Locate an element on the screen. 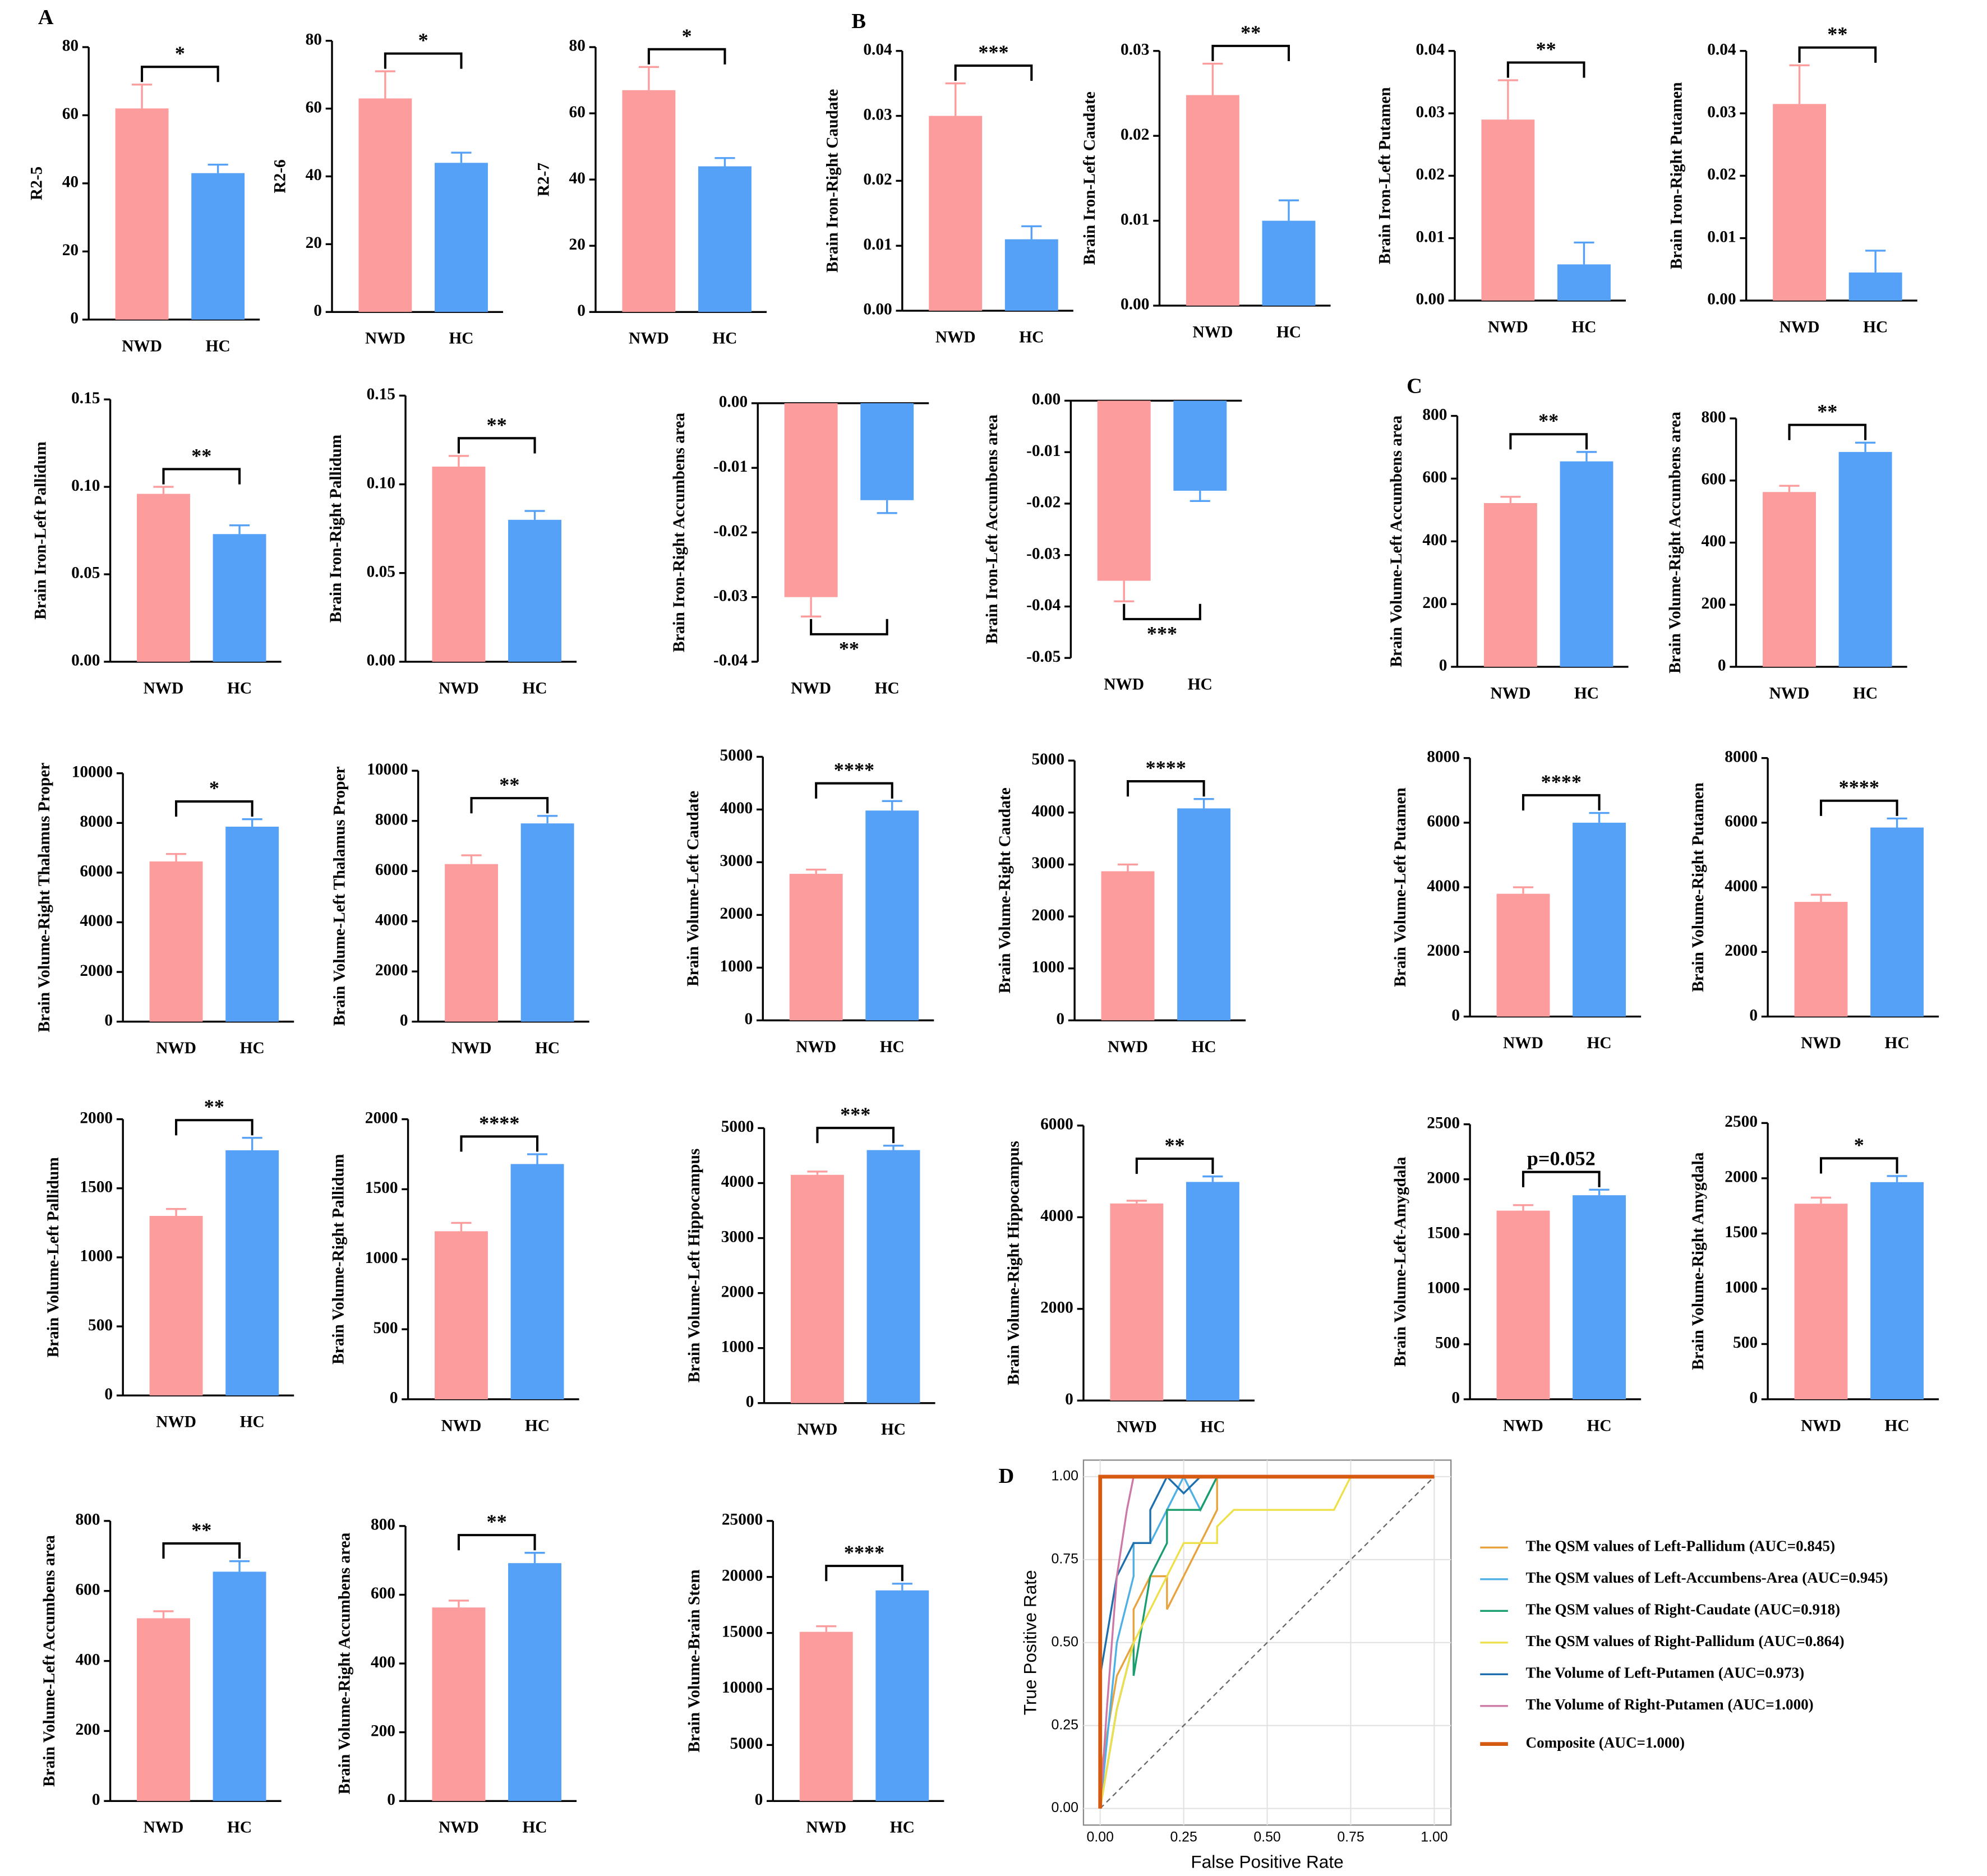 This screenshot has width=1987, height=1876. bar-chart: 0 20 40 60 80 R2-7 NWD HC * is located at coordinates (650, 186).